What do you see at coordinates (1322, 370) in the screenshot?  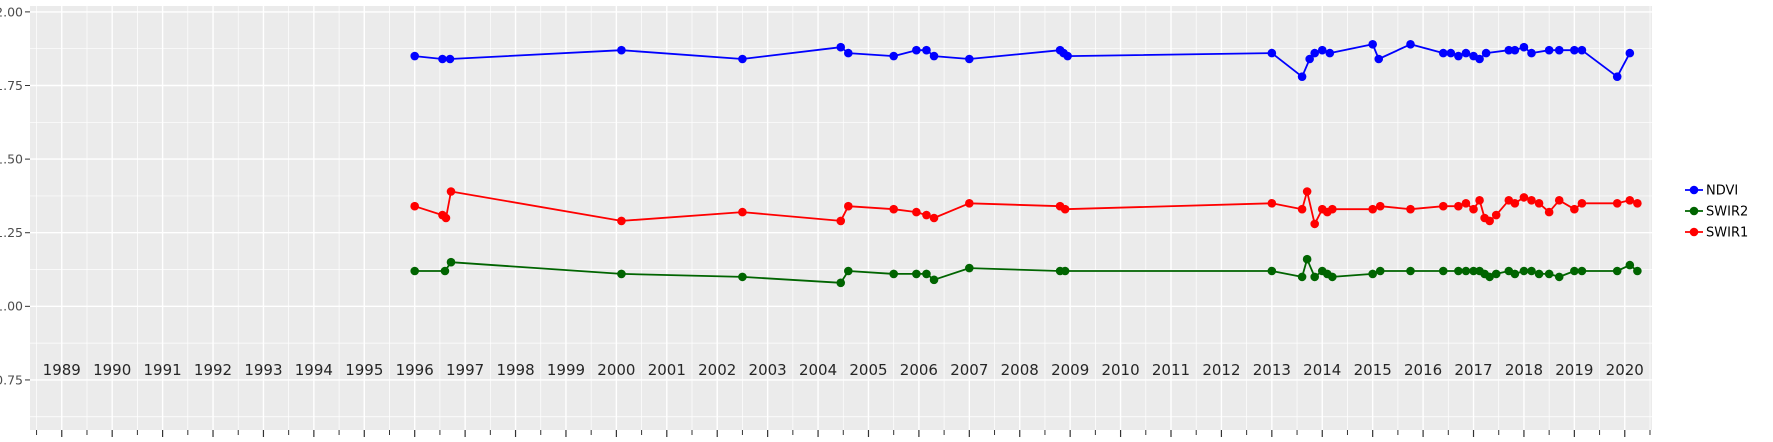 I see `x-tick-label: 2014` at bounding box center [1322, 370].